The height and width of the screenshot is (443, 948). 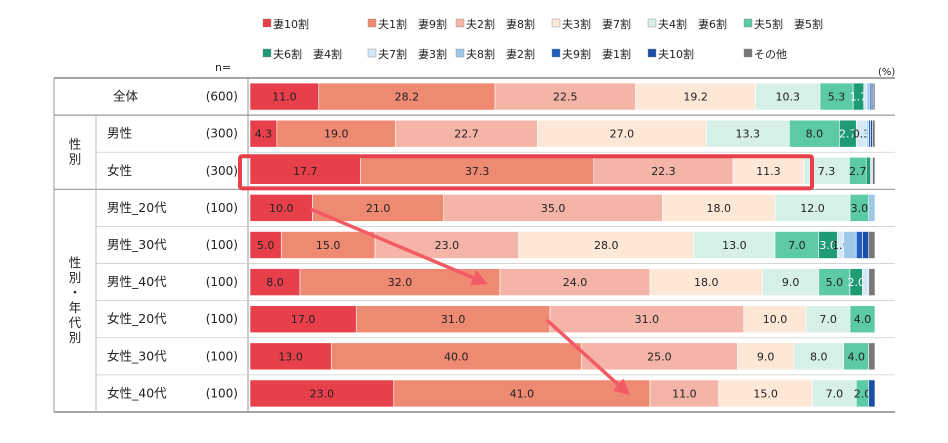 I want to click on legend-item: 夫10割, so click(x=670, y=54).